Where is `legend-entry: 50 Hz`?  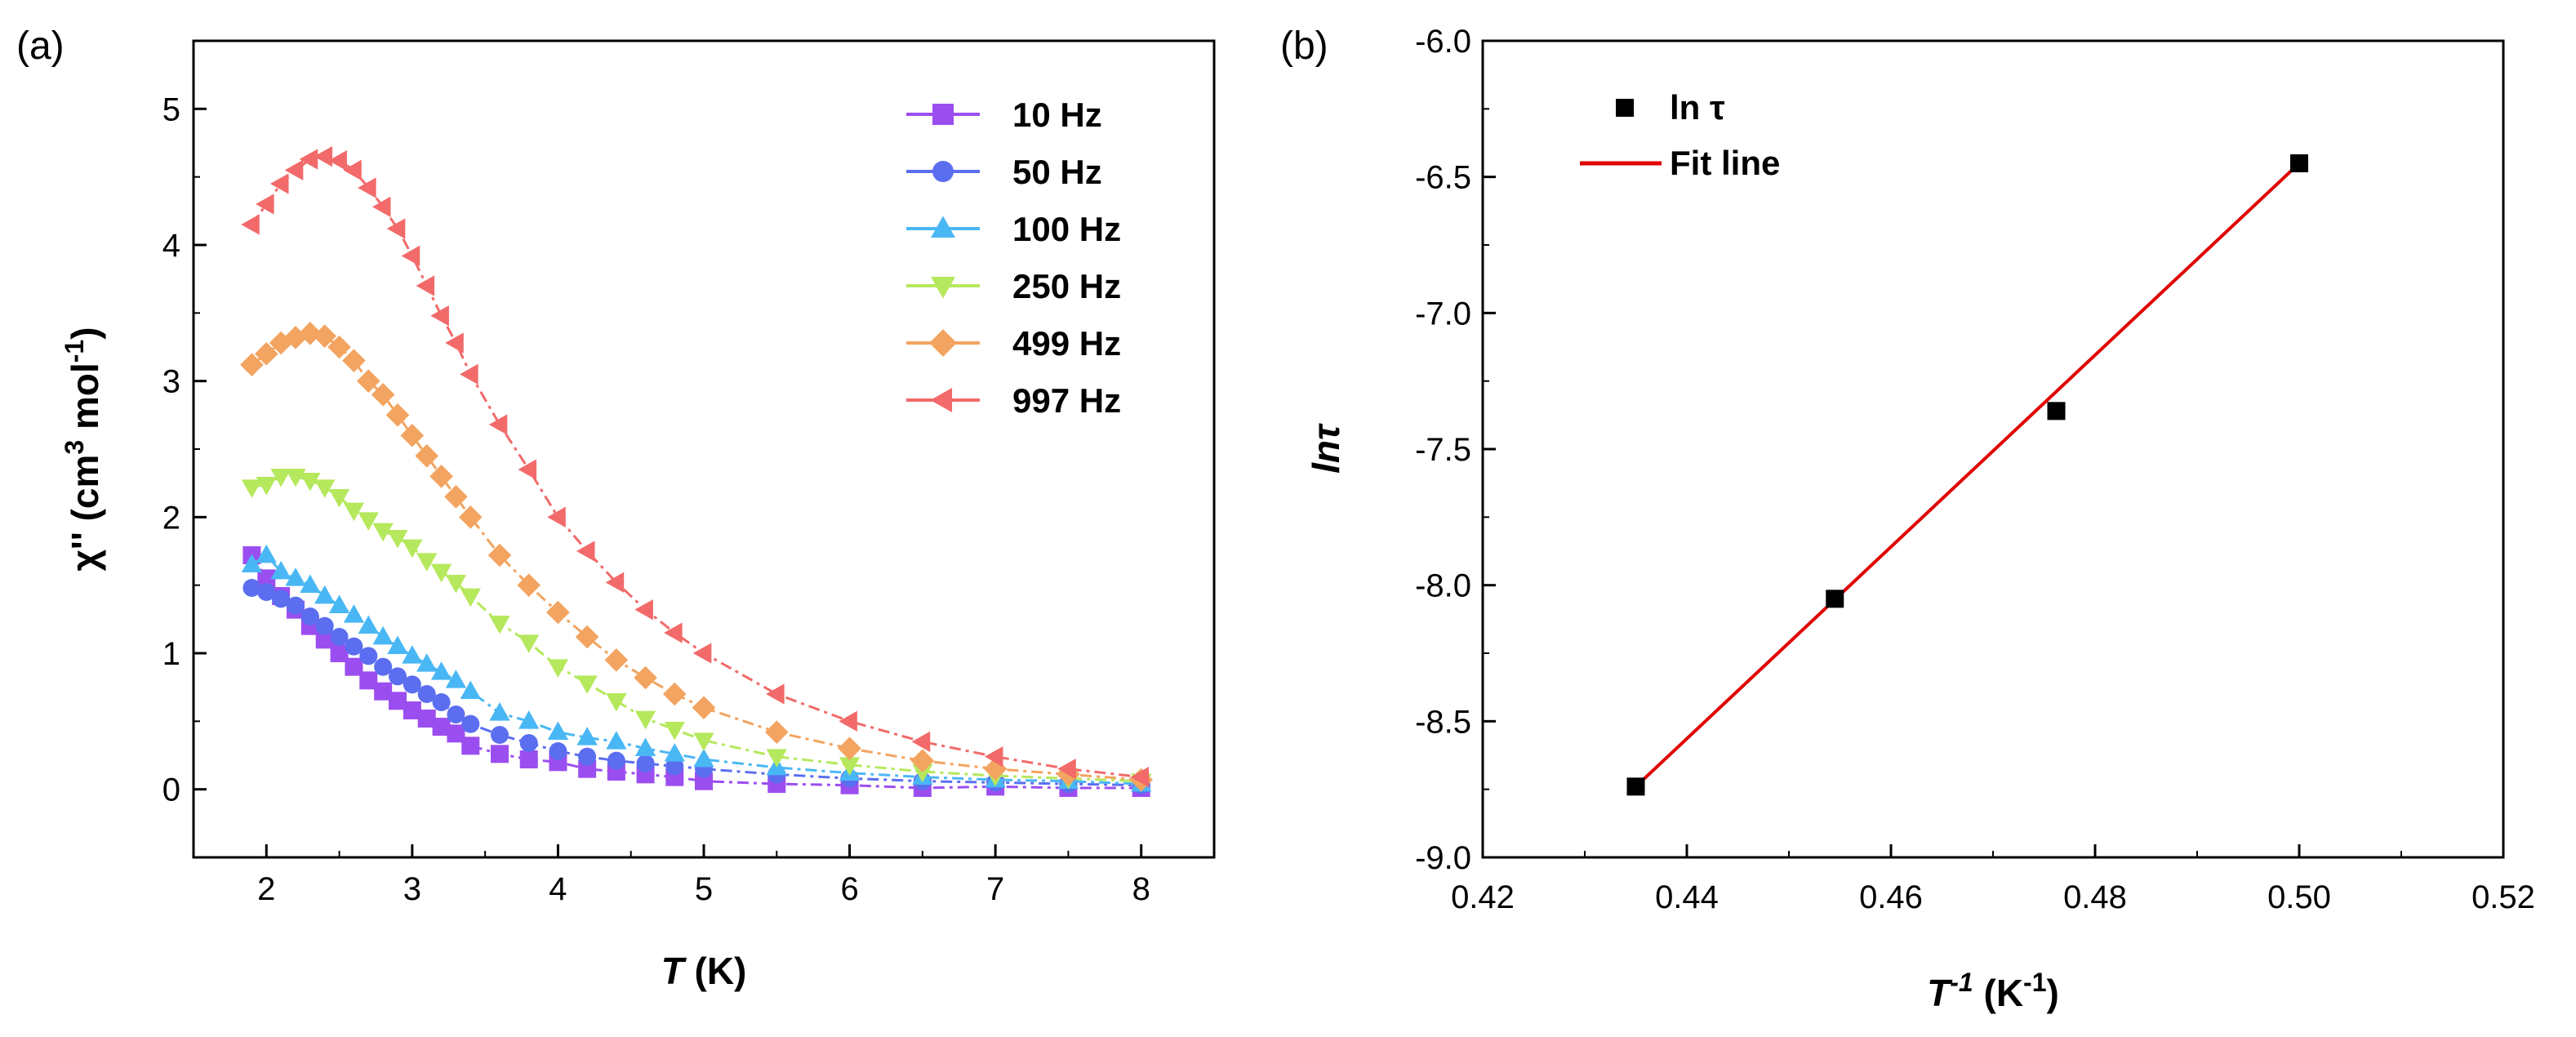
legend-entry: 50 Hz is located at coordinates (1004, 172).